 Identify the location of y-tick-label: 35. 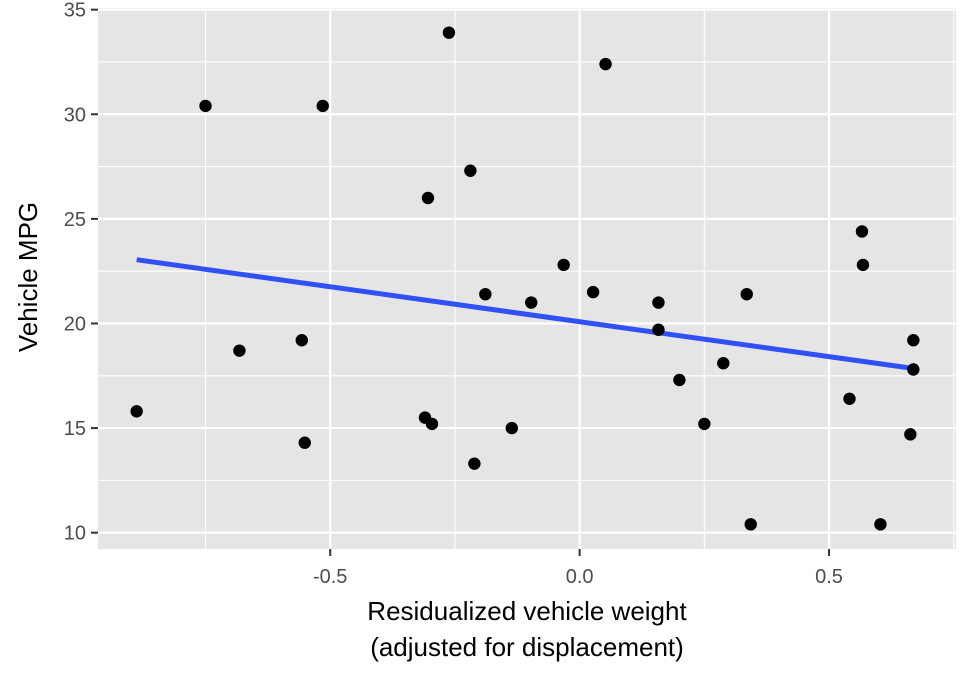
(75, 11).